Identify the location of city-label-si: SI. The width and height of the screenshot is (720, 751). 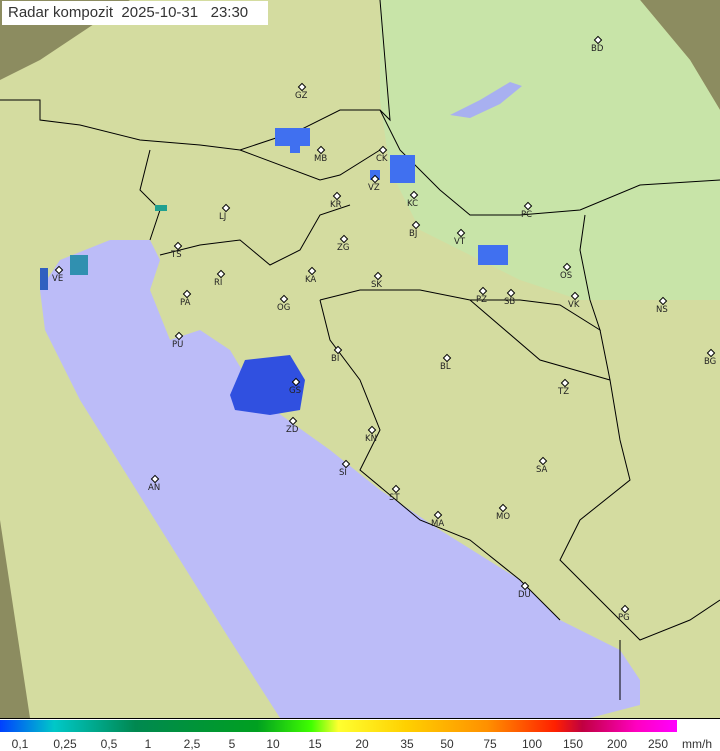
(343, 473).